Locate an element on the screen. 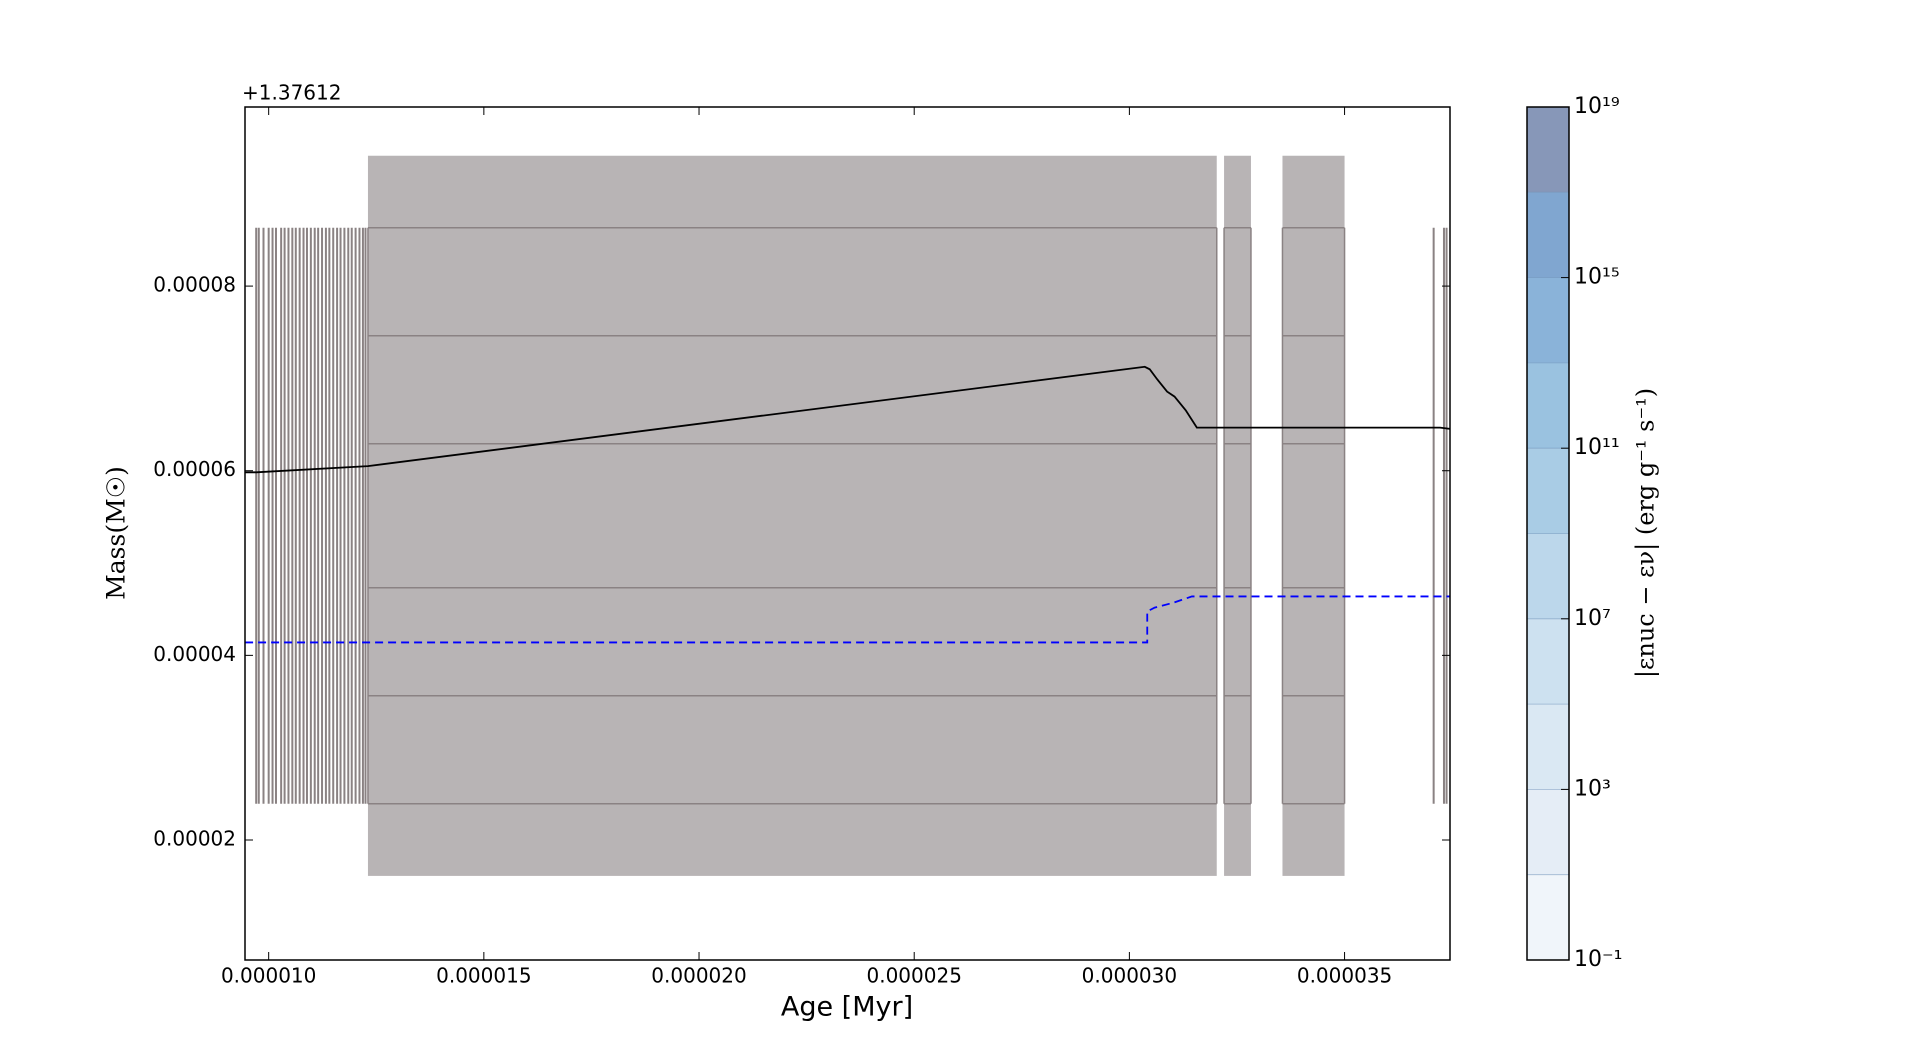 This screenshot has width=1918, height=1052. x-tick-label: 0.000035 is located at coordinates (1344, 976).